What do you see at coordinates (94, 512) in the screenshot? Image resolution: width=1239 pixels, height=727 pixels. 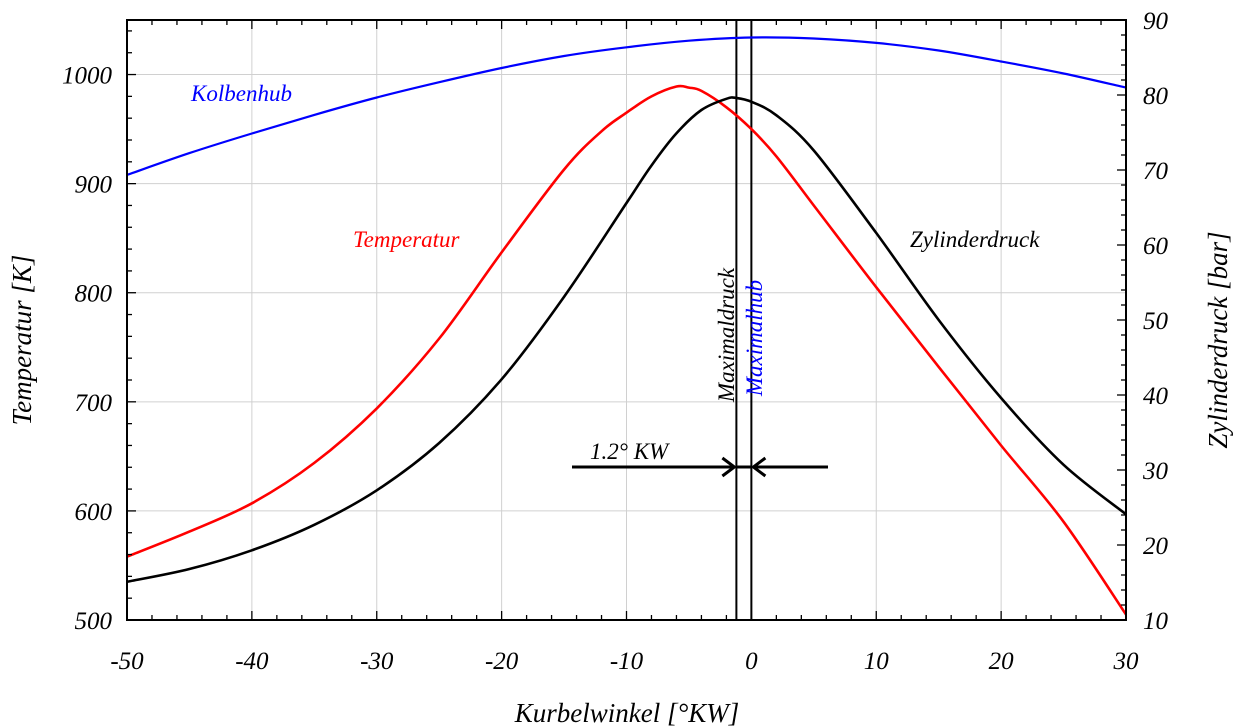 I see `y-left-tick-label: 600` at bounding box center [94, 512].